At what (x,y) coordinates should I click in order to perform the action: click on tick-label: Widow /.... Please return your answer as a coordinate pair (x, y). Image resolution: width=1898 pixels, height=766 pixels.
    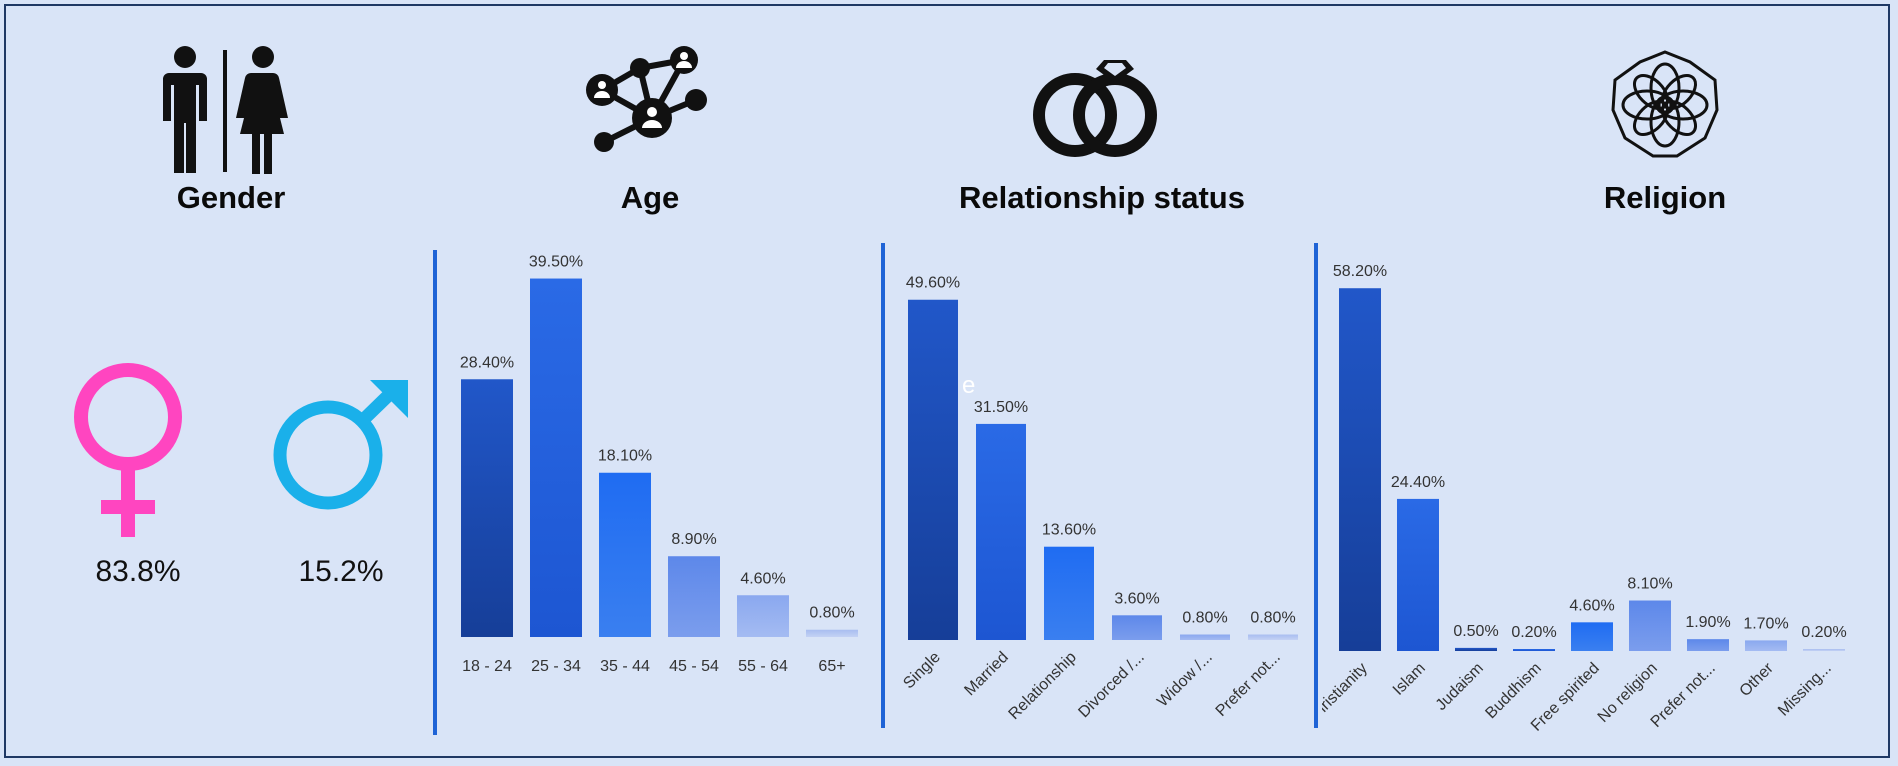
    Looking at the image, I should click on (1185, 680).